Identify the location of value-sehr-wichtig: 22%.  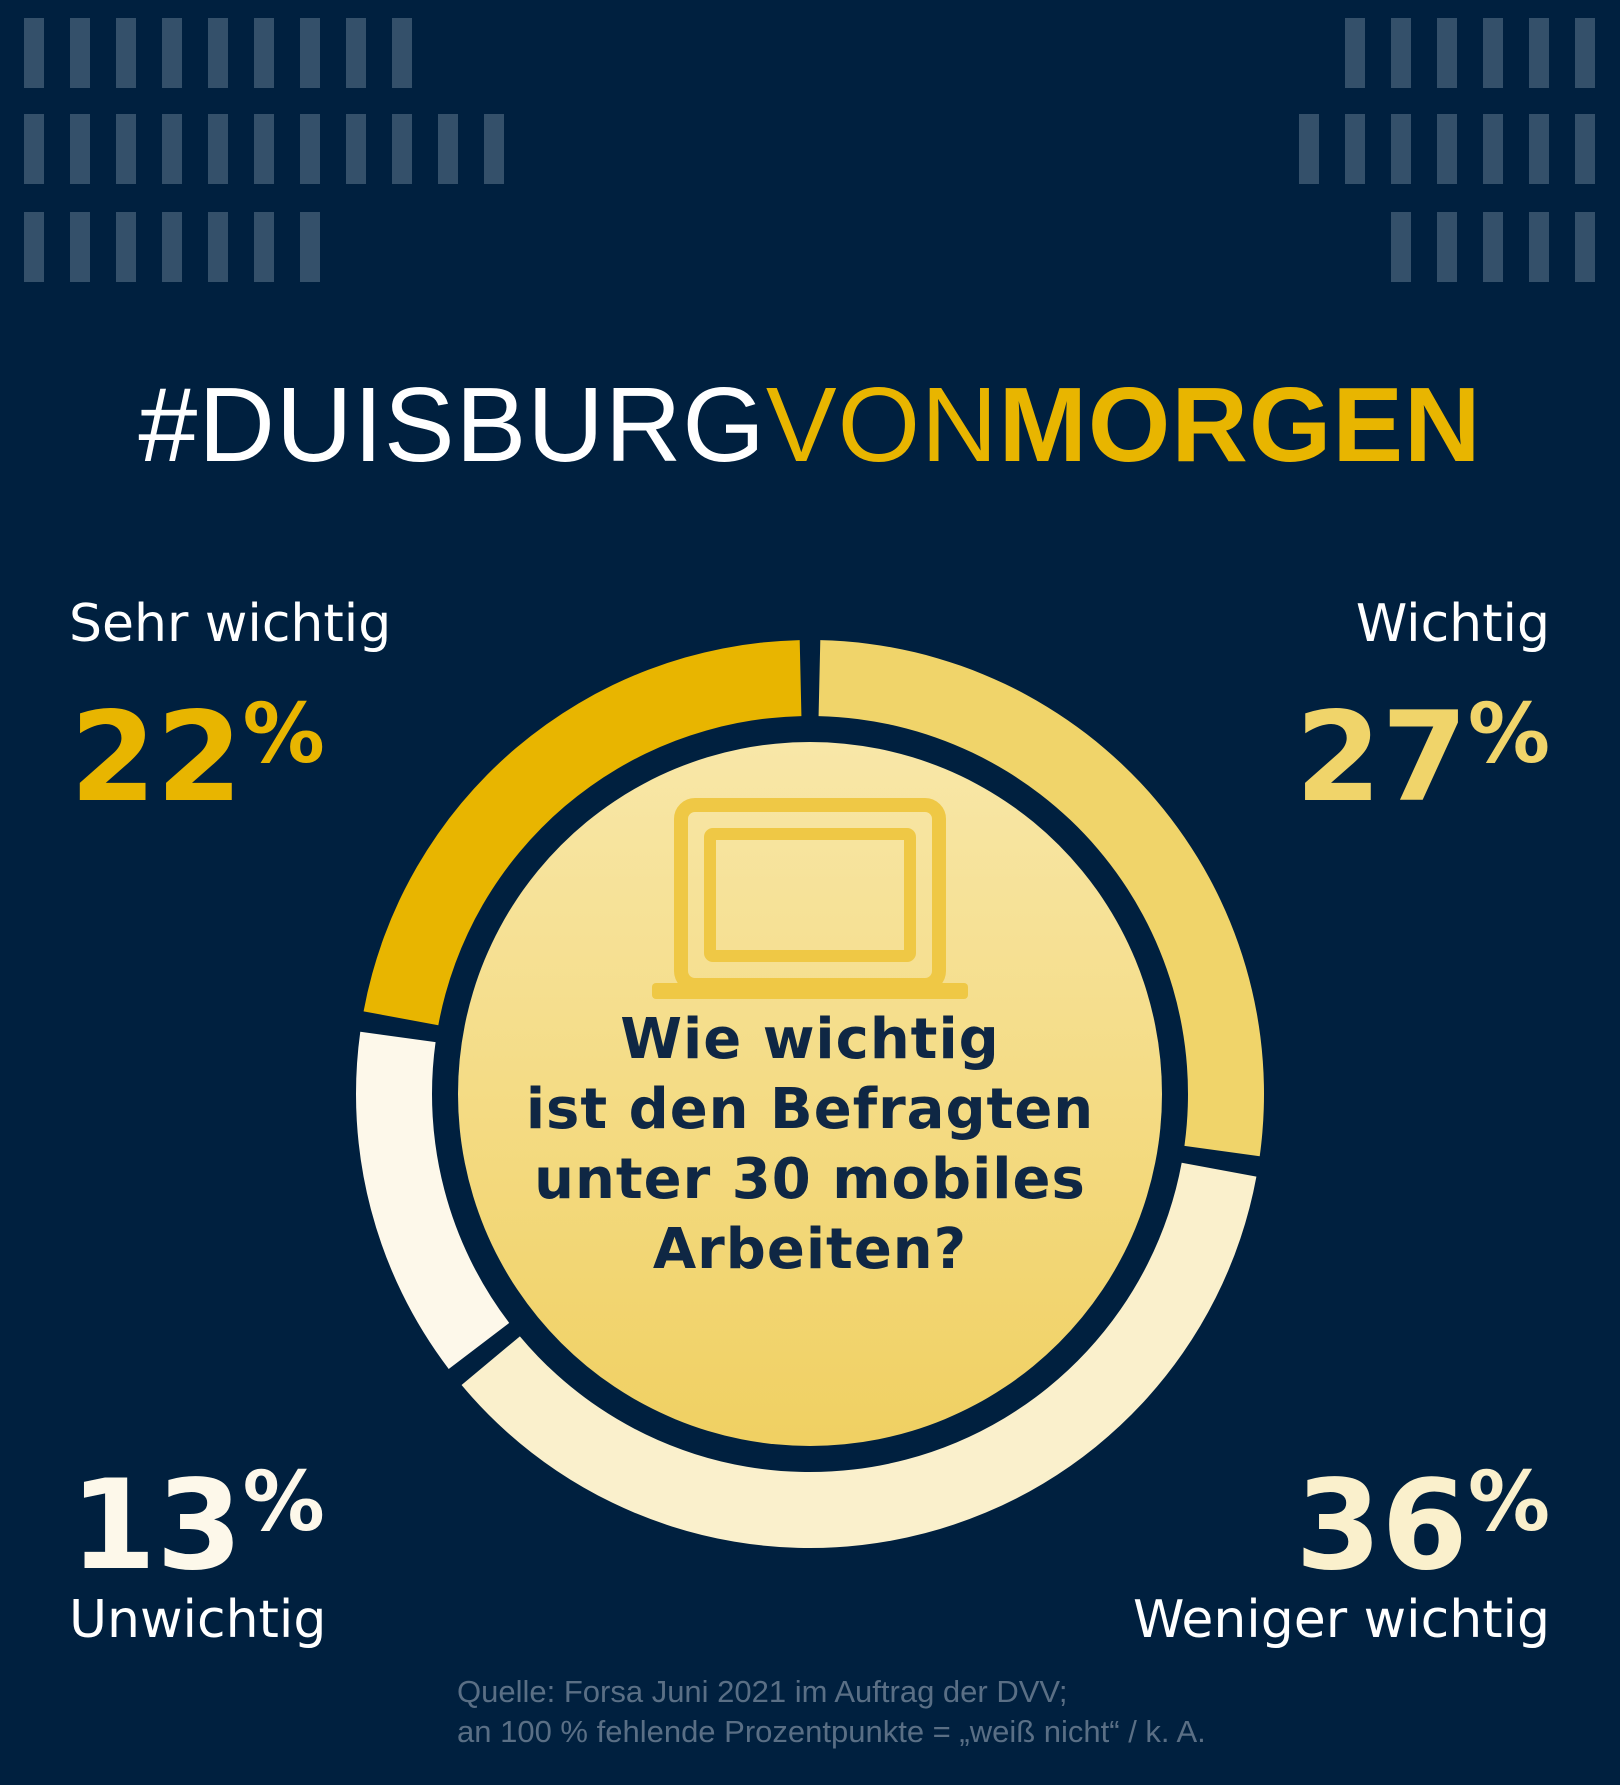
(197, 765).